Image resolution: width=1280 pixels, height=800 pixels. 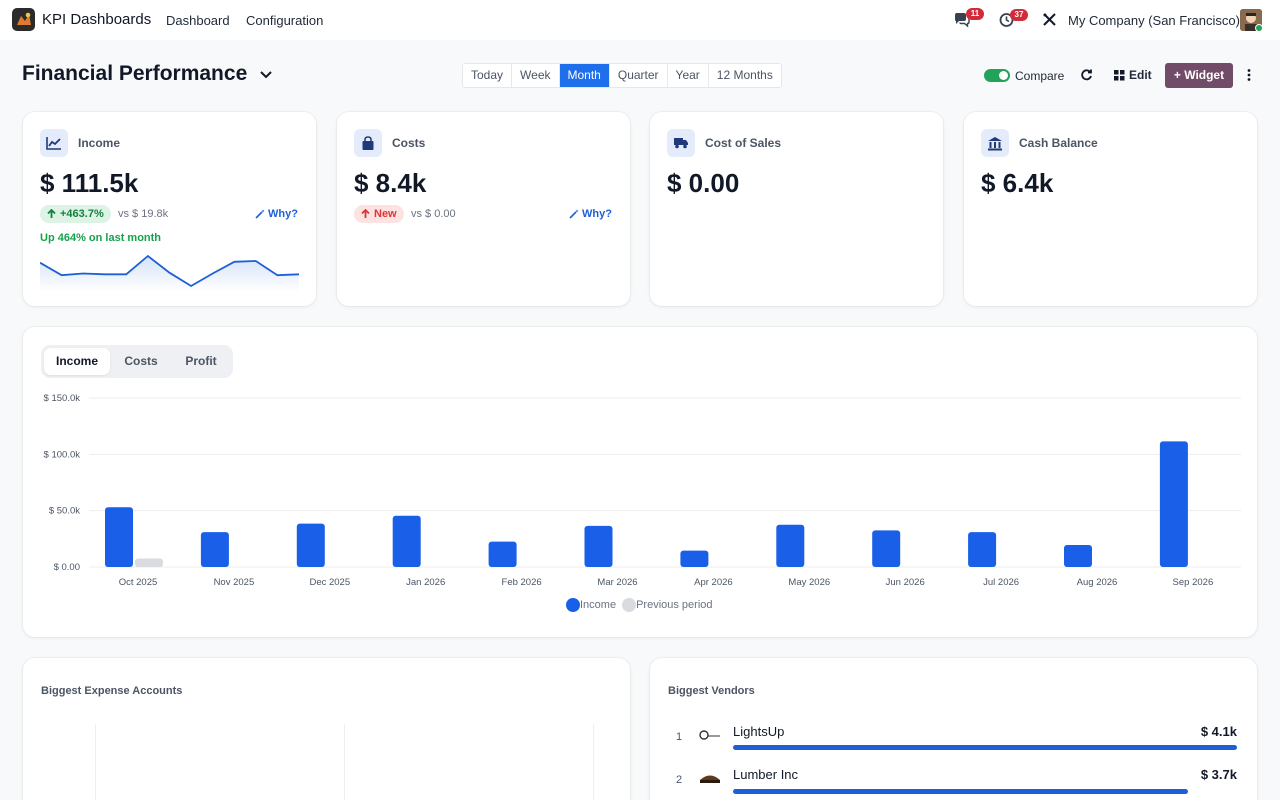 What do you see at coordinates (379, 214) in the screenshot?
I see `new-badge: New` at bounding box center [379, 214].